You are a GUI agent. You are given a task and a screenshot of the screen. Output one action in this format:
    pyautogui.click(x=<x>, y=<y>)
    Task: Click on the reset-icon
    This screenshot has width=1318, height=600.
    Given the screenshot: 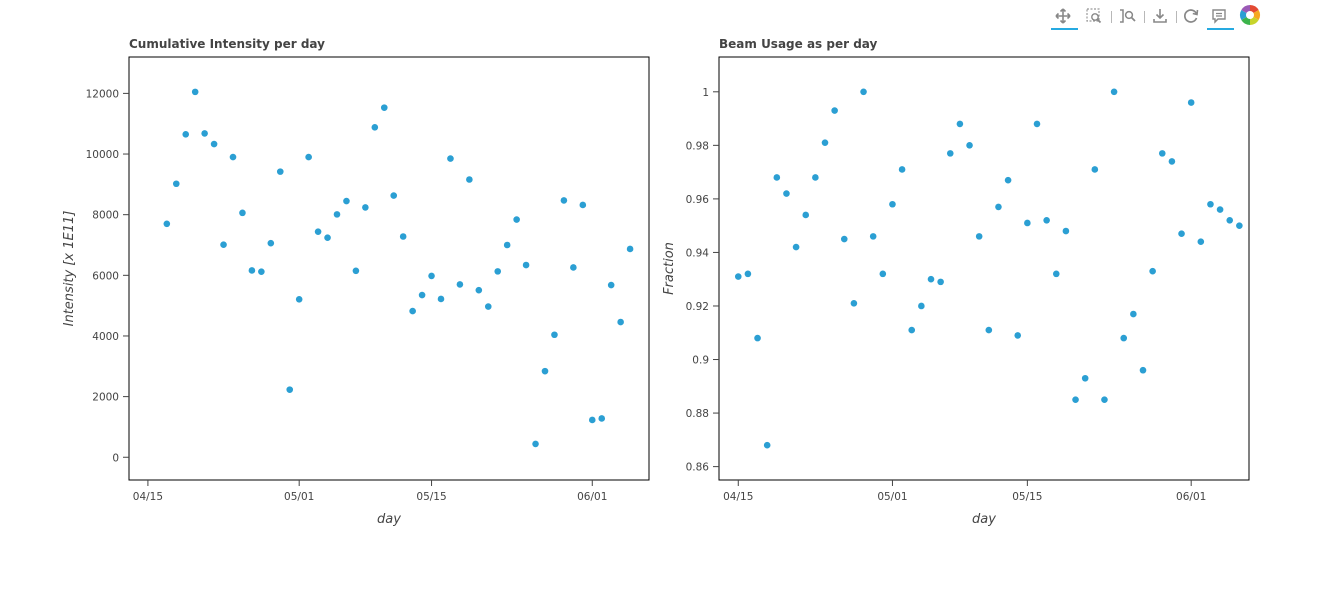 What is the action you would take?
    pyautogui.click(x=1191, y=16)
    